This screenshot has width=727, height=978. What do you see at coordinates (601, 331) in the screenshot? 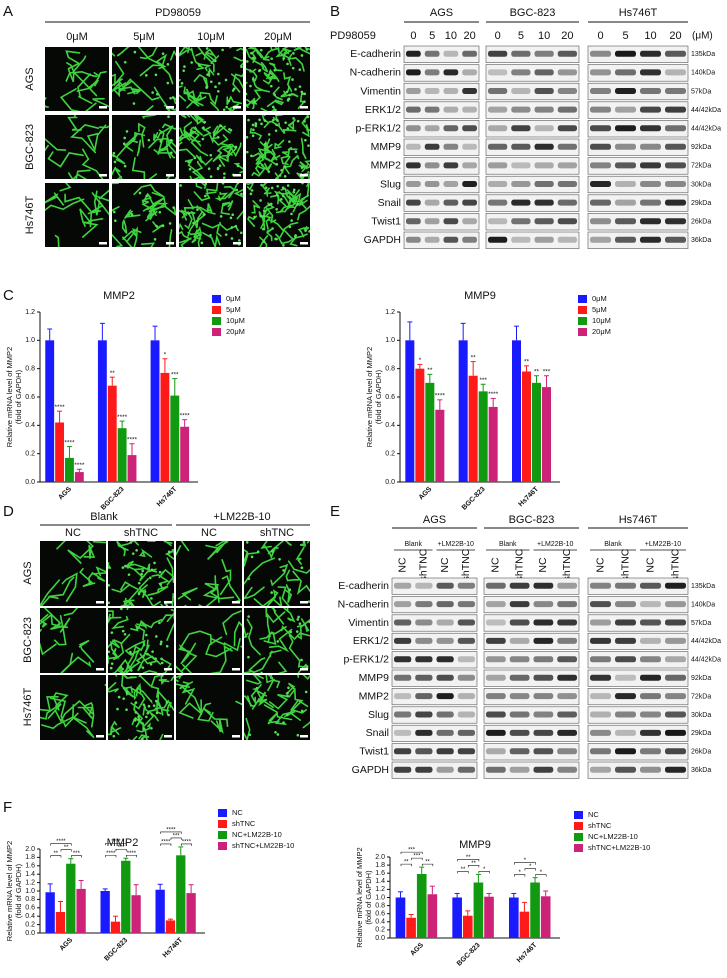
I see `legend-label: 20μM` at bounding box center [601, 331].